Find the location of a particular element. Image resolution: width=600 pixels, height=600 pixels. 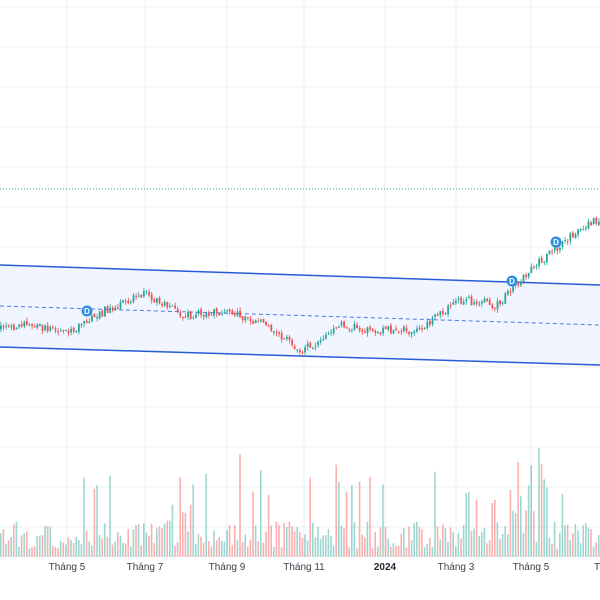

channel-lower-line is located at coordinates (300, 356).